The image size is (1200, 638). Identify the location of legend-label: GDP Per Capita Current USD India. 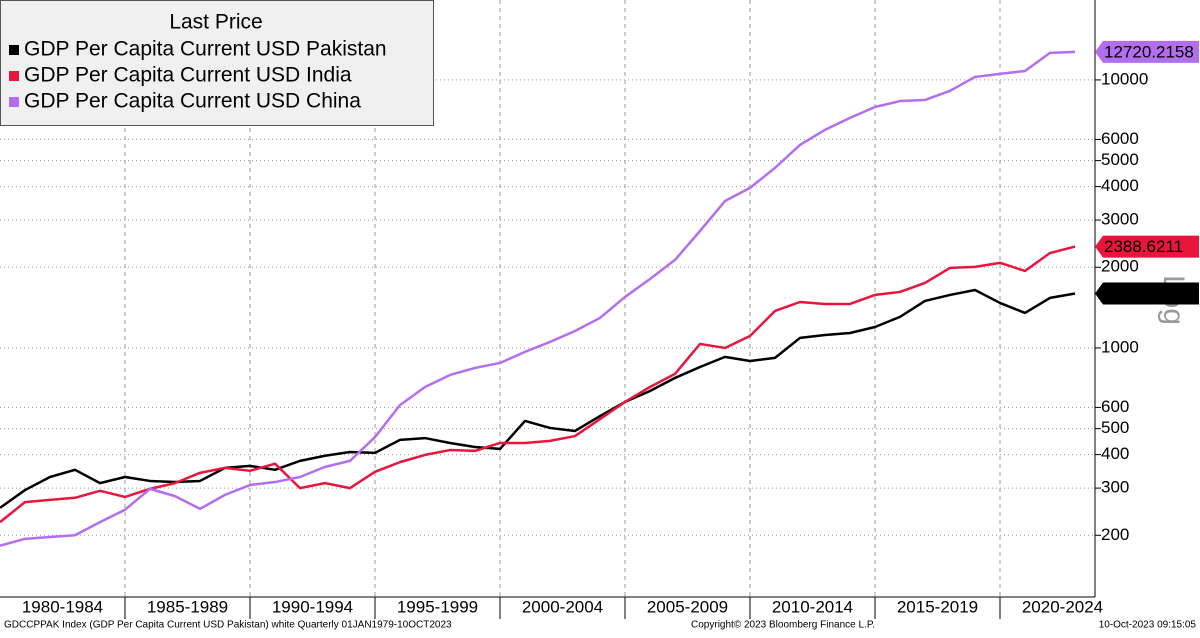
(188, 75).